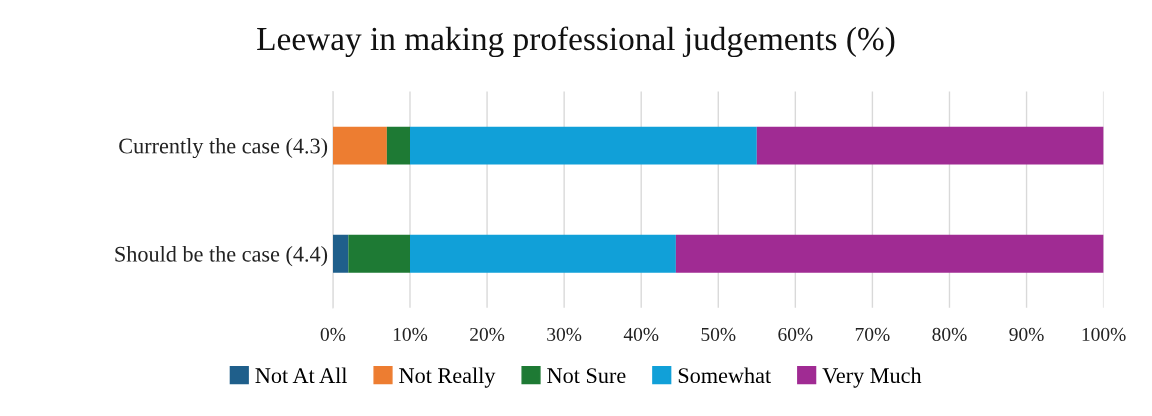 The image size is (1152, 416). What do you see at coordinates (223, 148) in the screenshot?
I see `y-tick-label: Currently the case (4.3)` at bounding box center [223, 148].